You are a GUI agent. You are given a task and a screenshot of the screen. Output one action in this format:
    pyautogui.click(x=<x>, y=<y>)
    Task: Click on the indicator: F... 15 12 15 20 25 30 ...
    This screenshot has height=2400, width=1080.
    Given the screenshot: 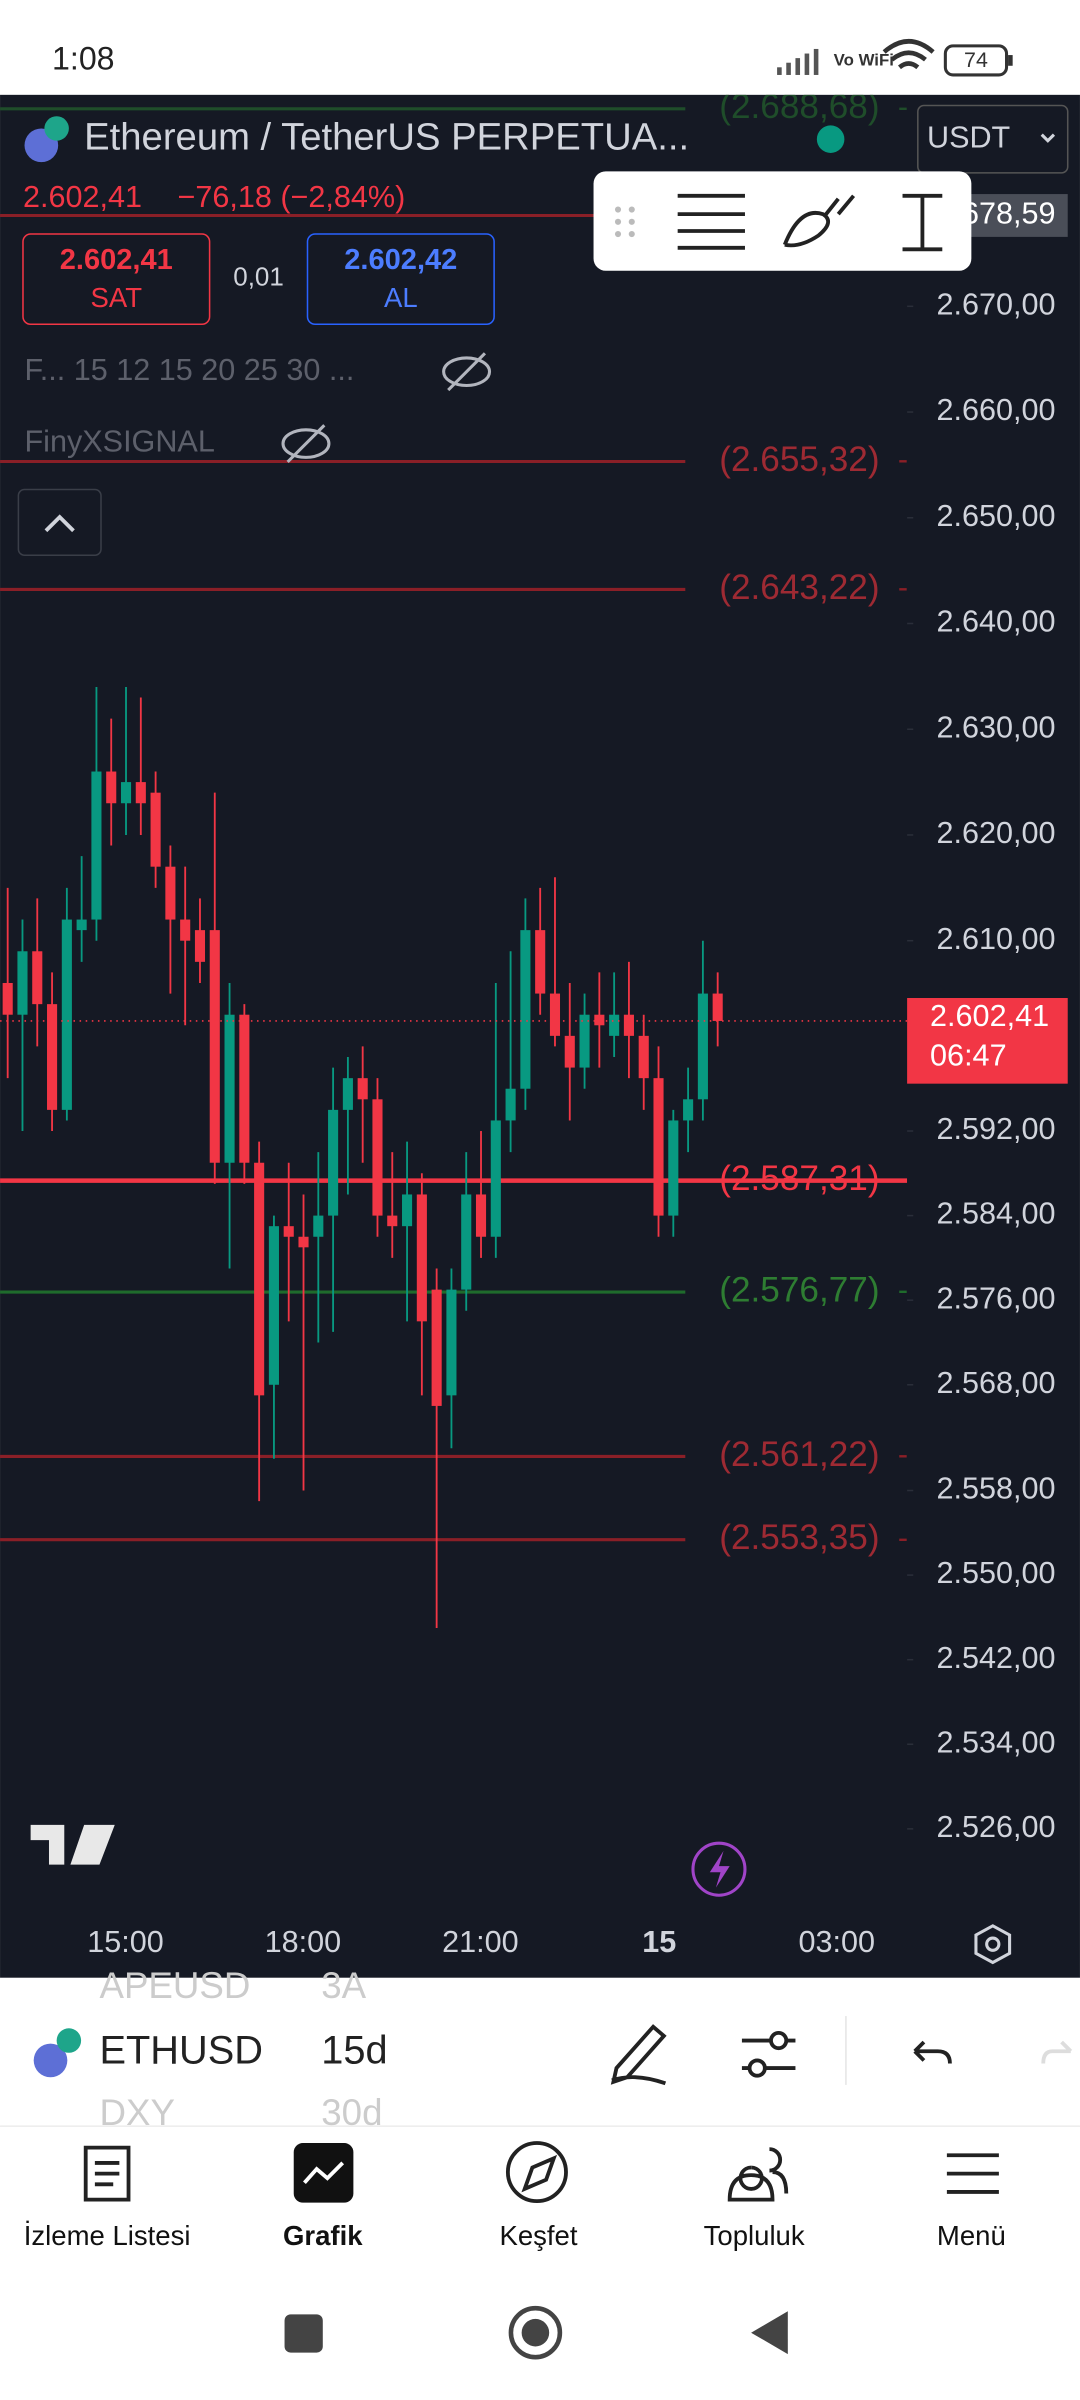 What is the action you would take?
    pyautogui.click(x=190, y=370)
    